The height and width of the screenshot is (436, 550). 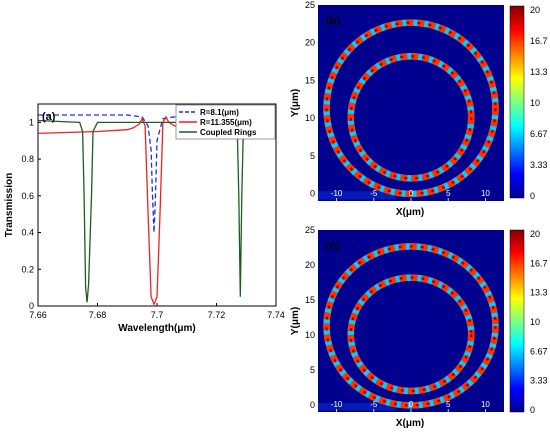 I want to click on ring-1-field, so click(x=411, y=117).